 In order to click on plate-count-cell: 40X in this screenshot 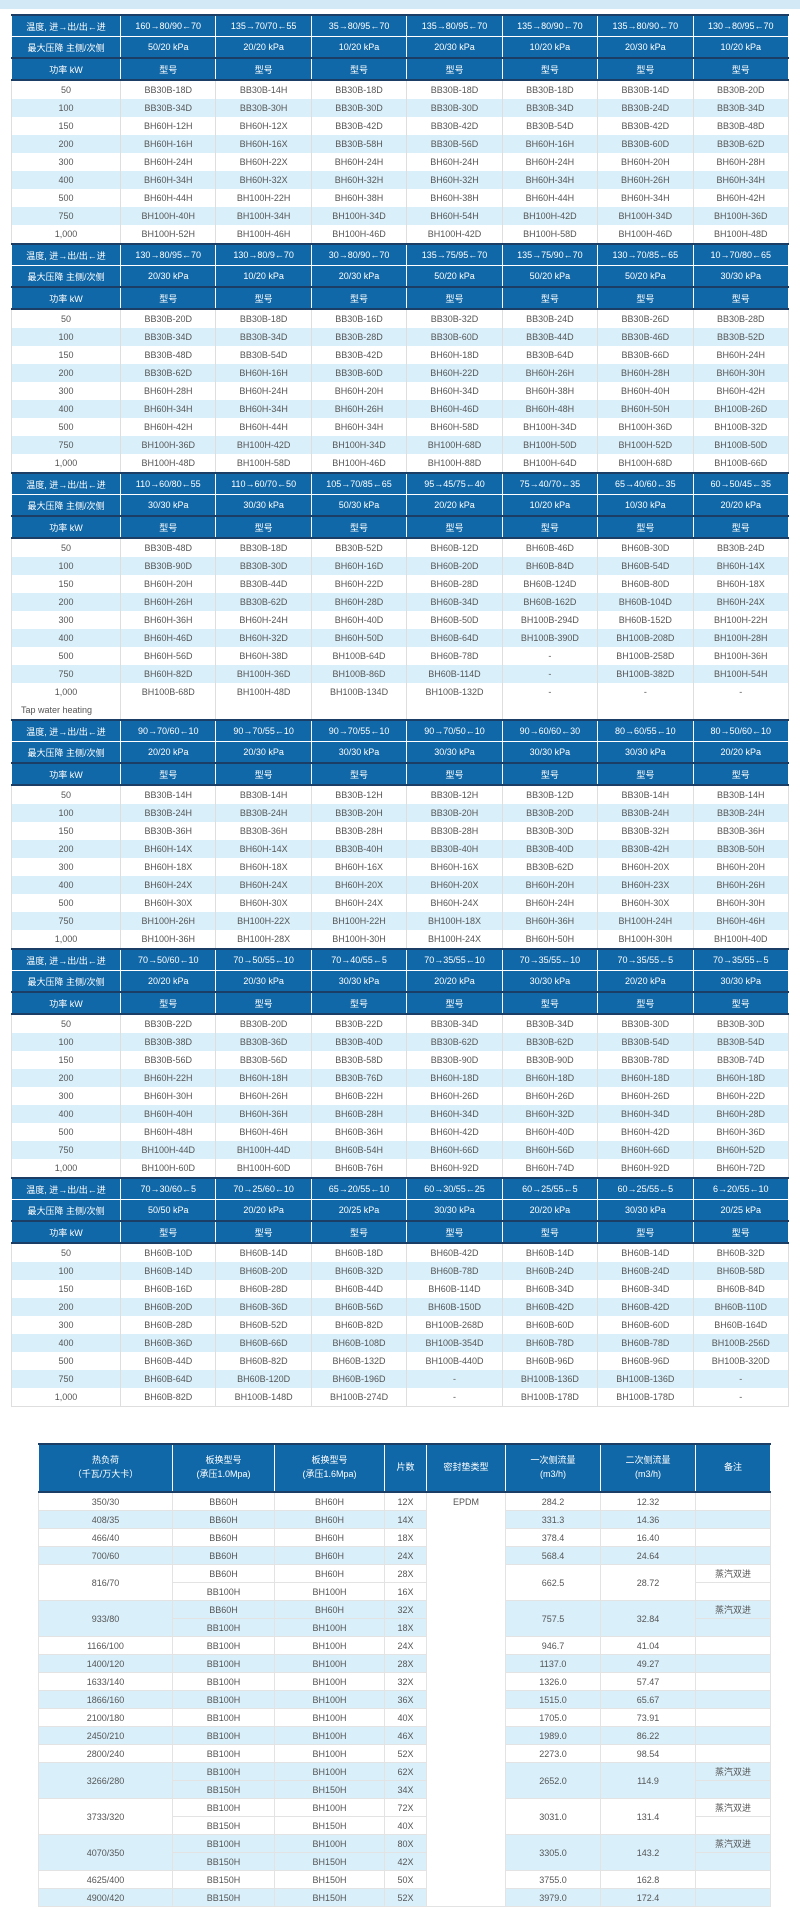, I will do `click(405, 1717)`.